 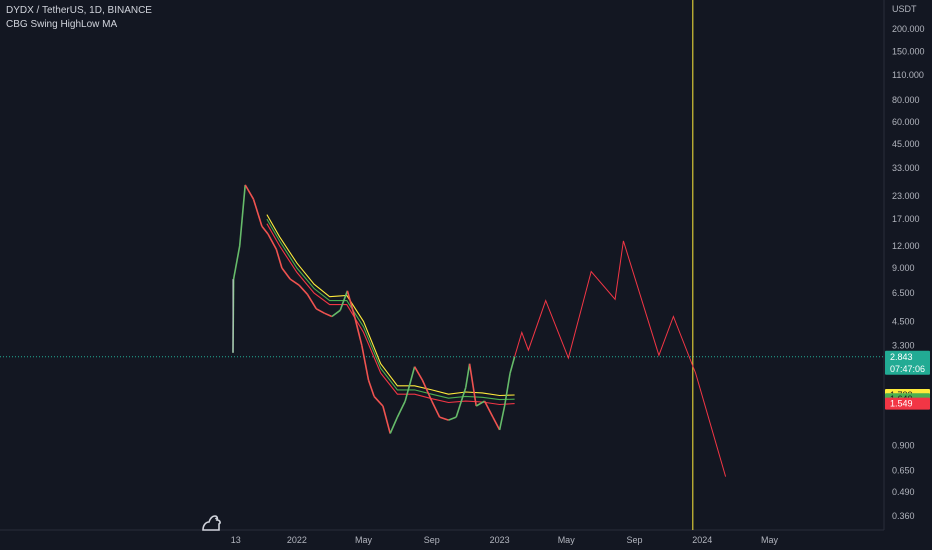 What do you see at coordinates (904, 9) in the screenshot?
I see `price-scale-unit: USDT` at bounding box center [904, 9].